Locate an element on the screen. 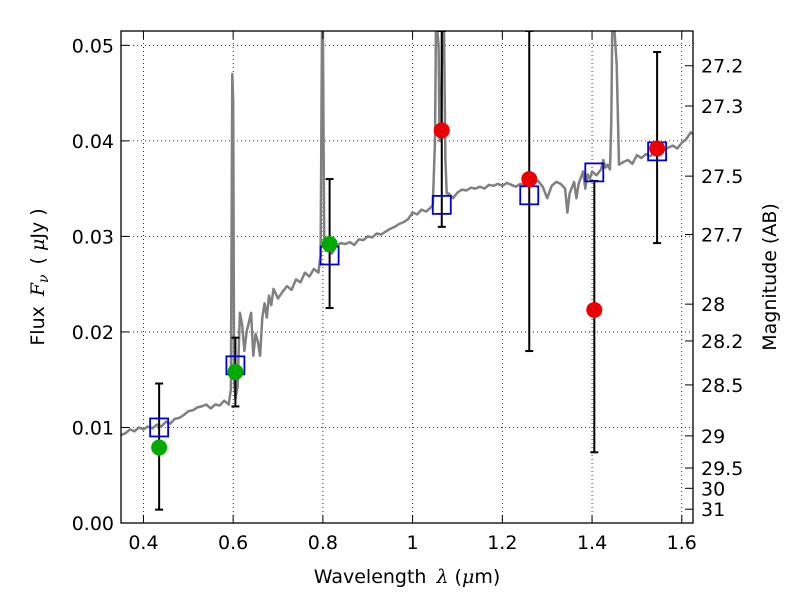 The width and height of the screenshot is (800, 600). y-axis-tick-labels: 0.00 0.01 0.02 0.03 0.04 0.05 is located at coordinates (93, 285).